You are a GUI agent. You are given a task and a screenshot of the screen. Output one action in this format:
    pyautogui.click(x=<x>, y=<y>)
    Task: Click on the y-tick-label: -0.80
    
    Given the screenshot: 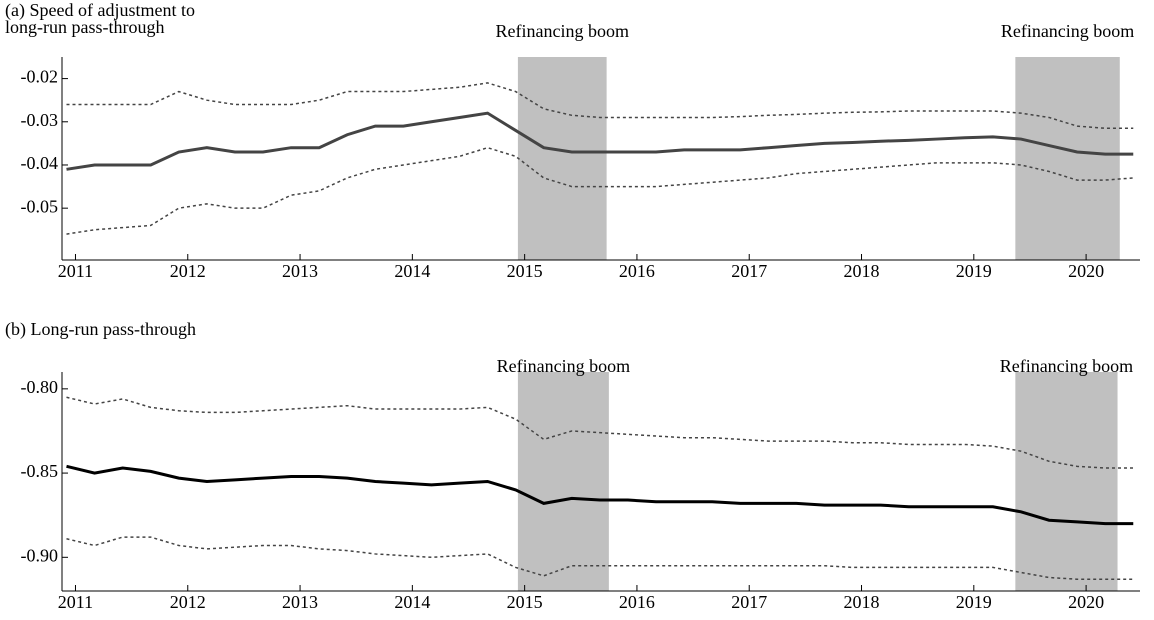 What is the action you would take?
    pyautogui.click(x=40, y=387)
    